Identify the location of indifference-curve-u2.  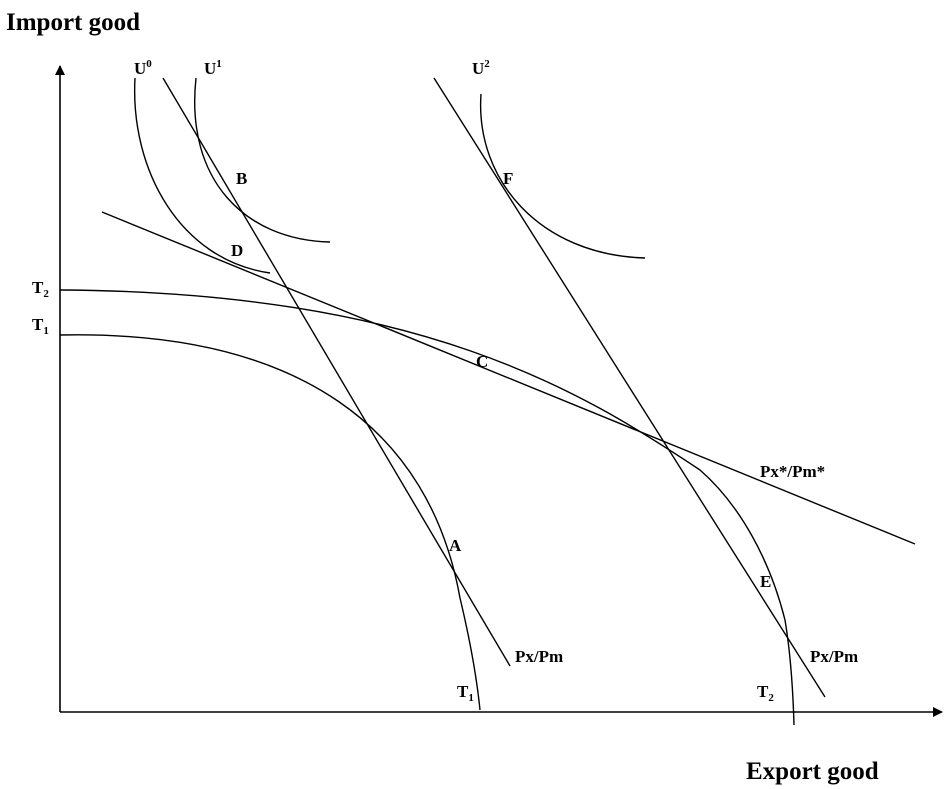
(562, 176).